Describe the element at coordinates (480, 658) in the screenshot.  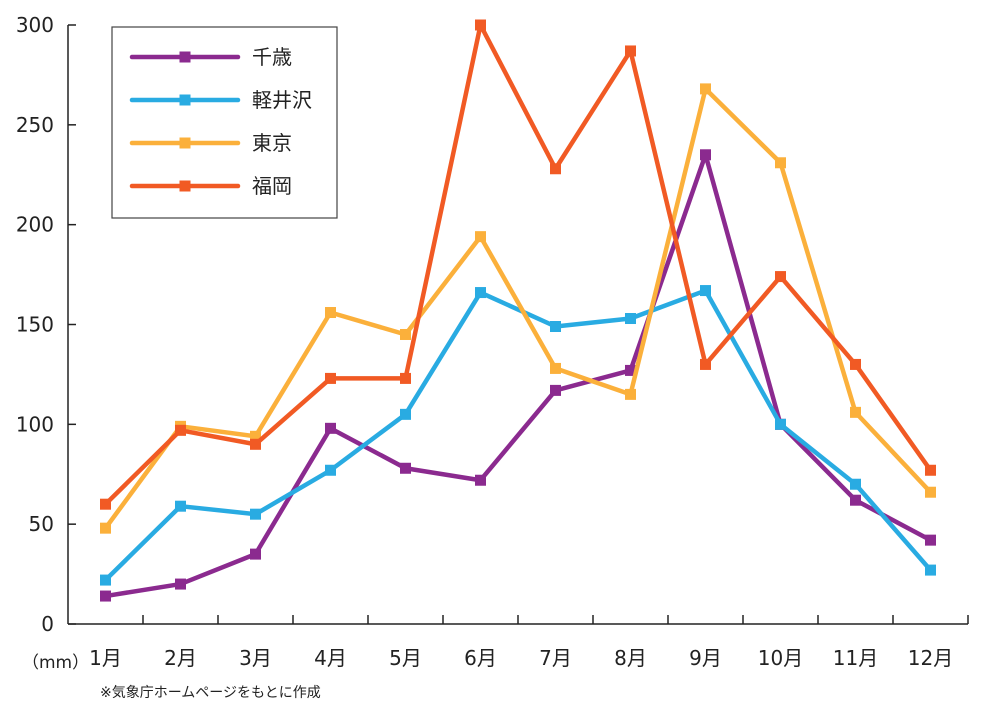
I see `x-tick-label: 6月` at that location.